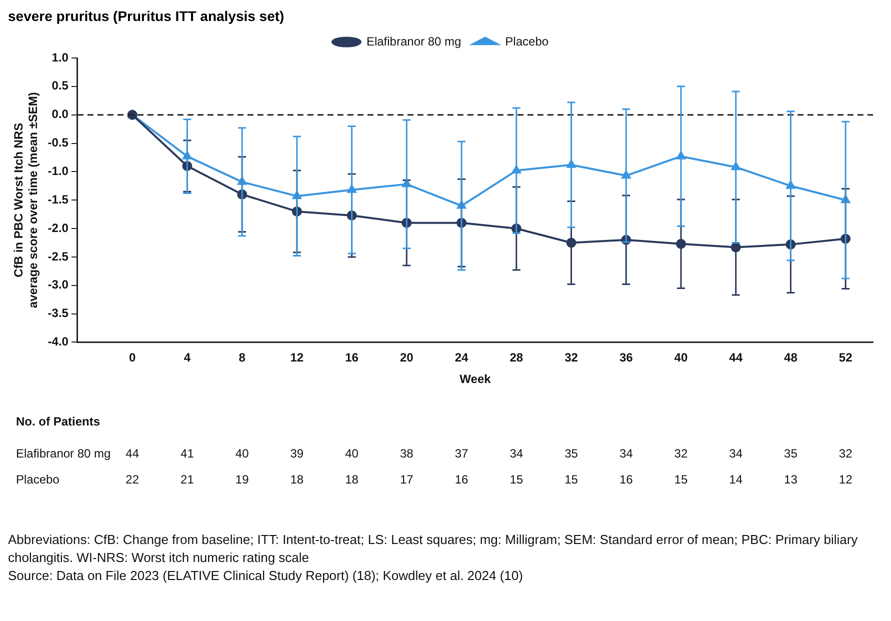 This screenshot has width=891, height=621. I want to click on x-tick-label: 32, so click(571, 357).